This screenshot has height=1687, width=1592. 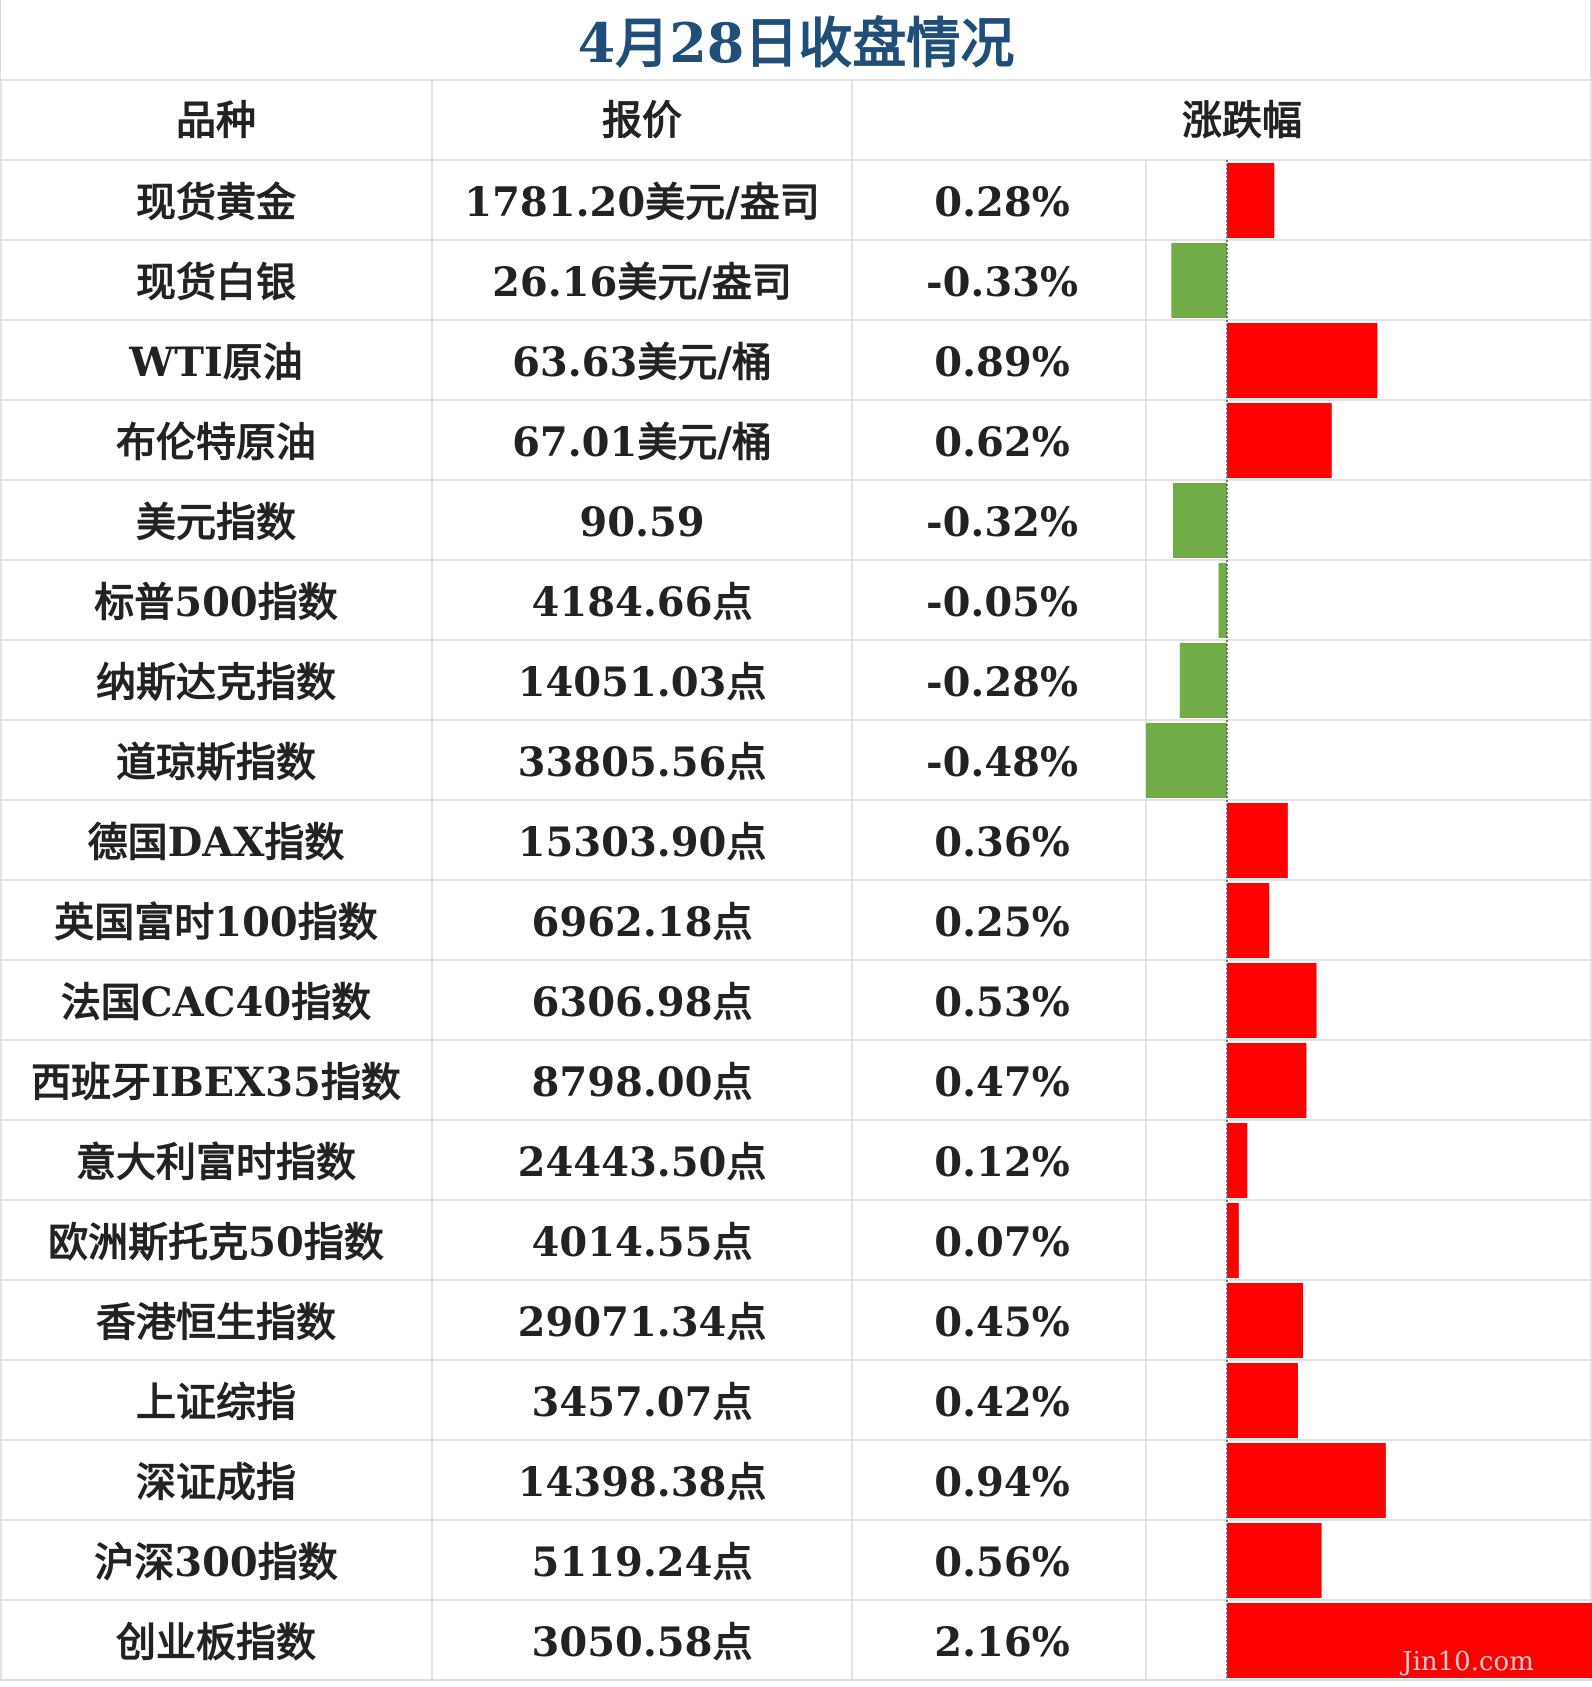 I want to click on table-row: 沪深300指数 5119.24点 0.56%, so click(x=708, y=1560).